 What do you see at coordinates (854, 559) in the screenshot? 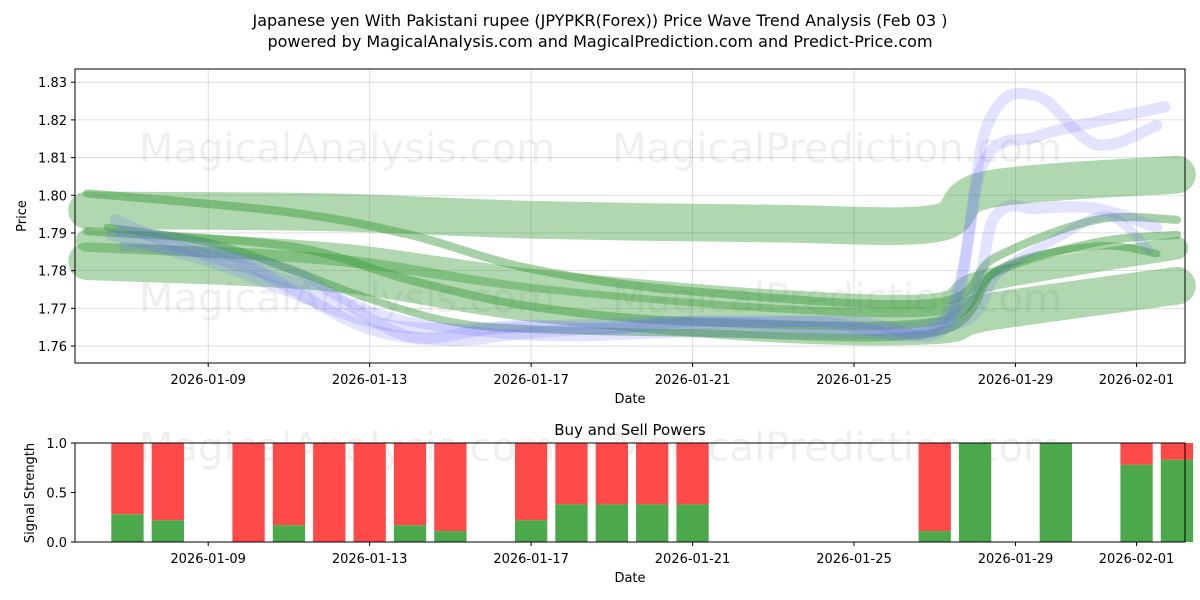
I see `powers-x-tick-label: 2026-01-25` at bounding box center [854, 559].